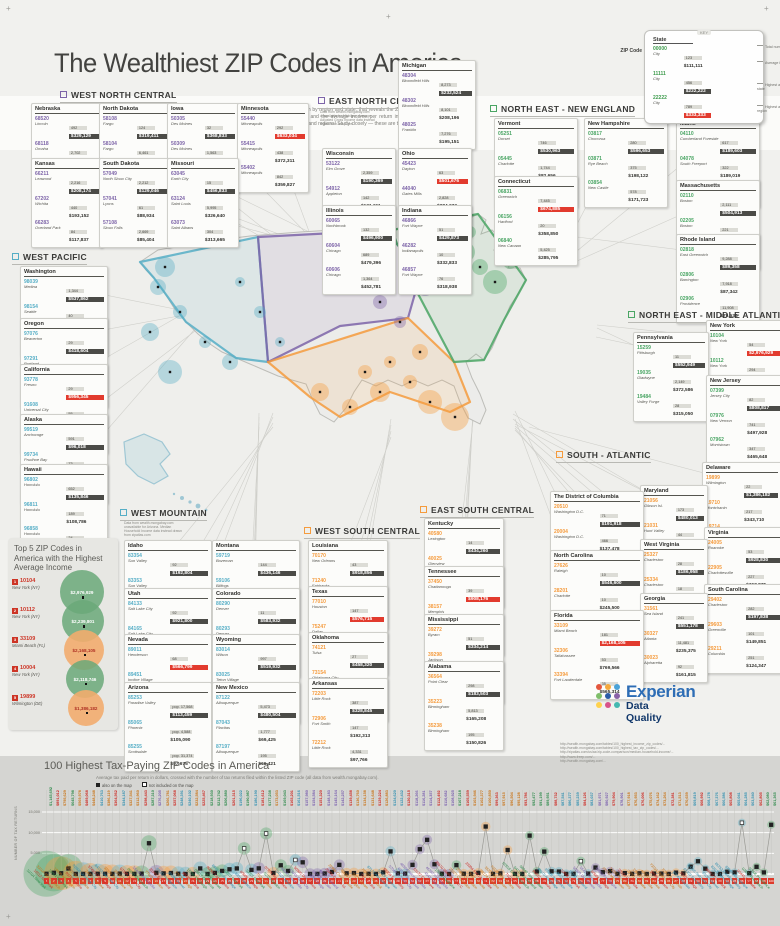  What do you see at coordinates (694, 799) in the screenshot?
I see `tax-amount-label: $69,819` at bounding box center [694, 799].